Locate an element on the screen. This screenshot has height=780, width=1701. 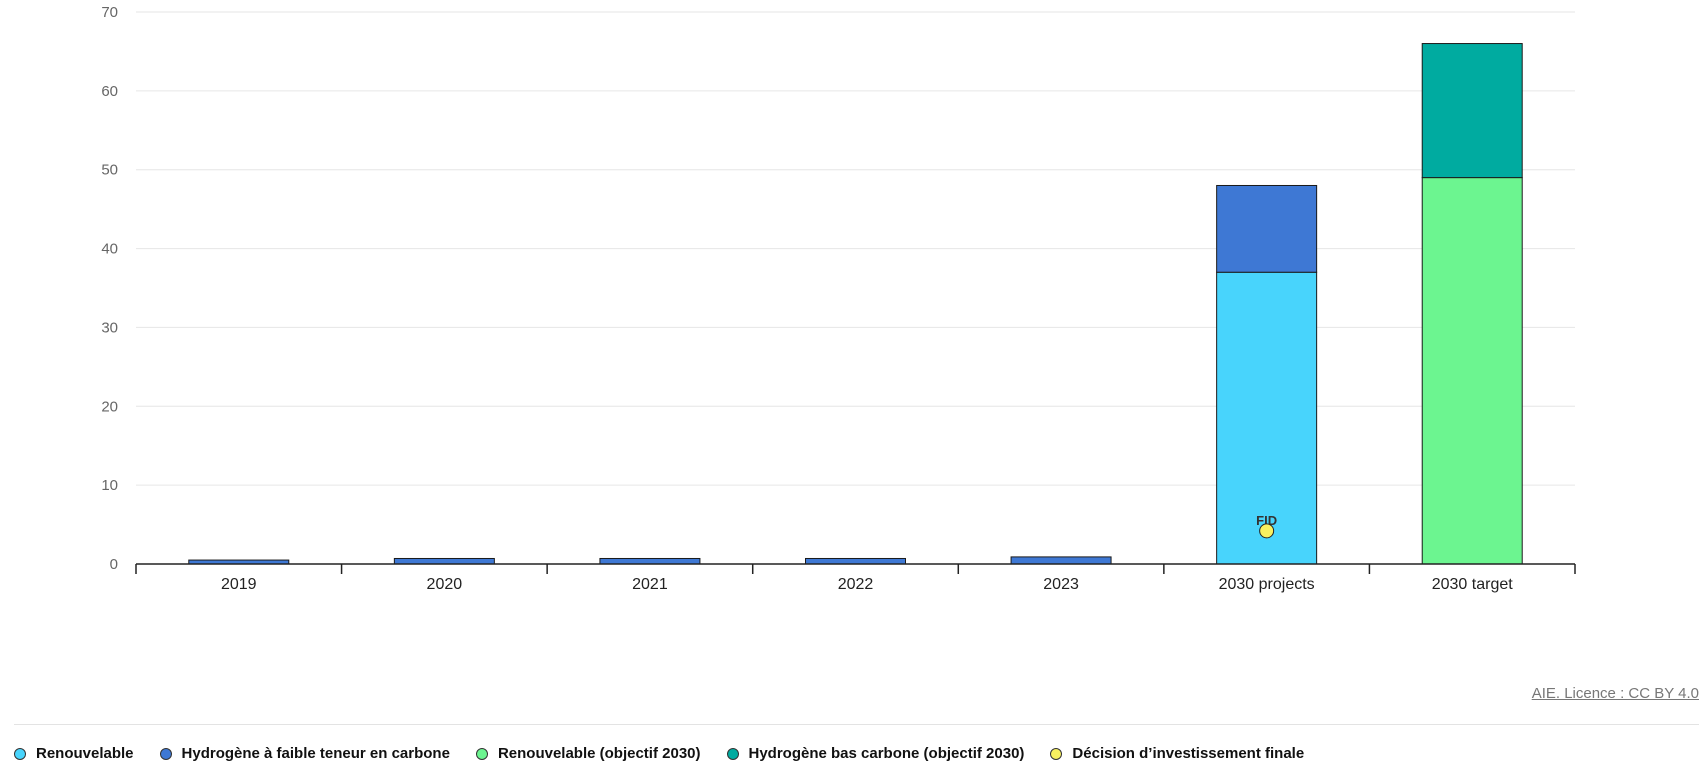
y-tick-label: 20 is located at coordinates (109, 406).